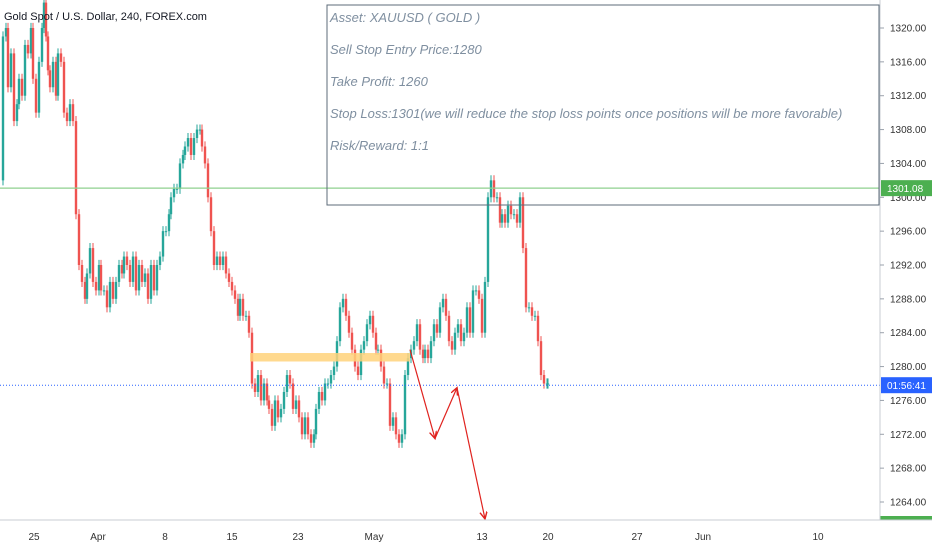 This screenshot has height=555, width=932. What do you see at coordinates (330, 357) in the screenshot?
I see `entry-zone-highlight` at bounding box center [330, 357].